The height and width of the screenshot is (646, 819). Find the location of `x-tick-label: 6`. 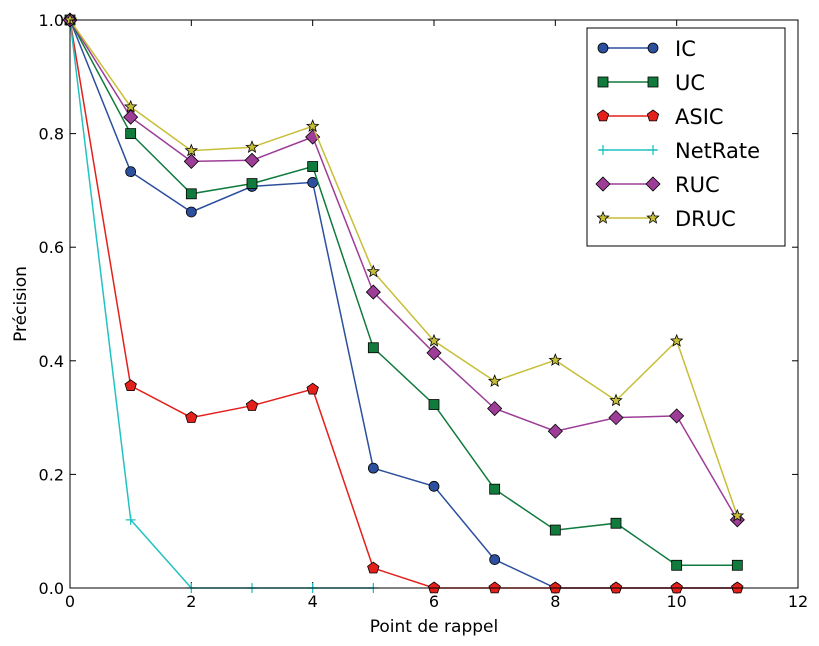

x-tick-label: 6 is located at coordinates (434, 601).